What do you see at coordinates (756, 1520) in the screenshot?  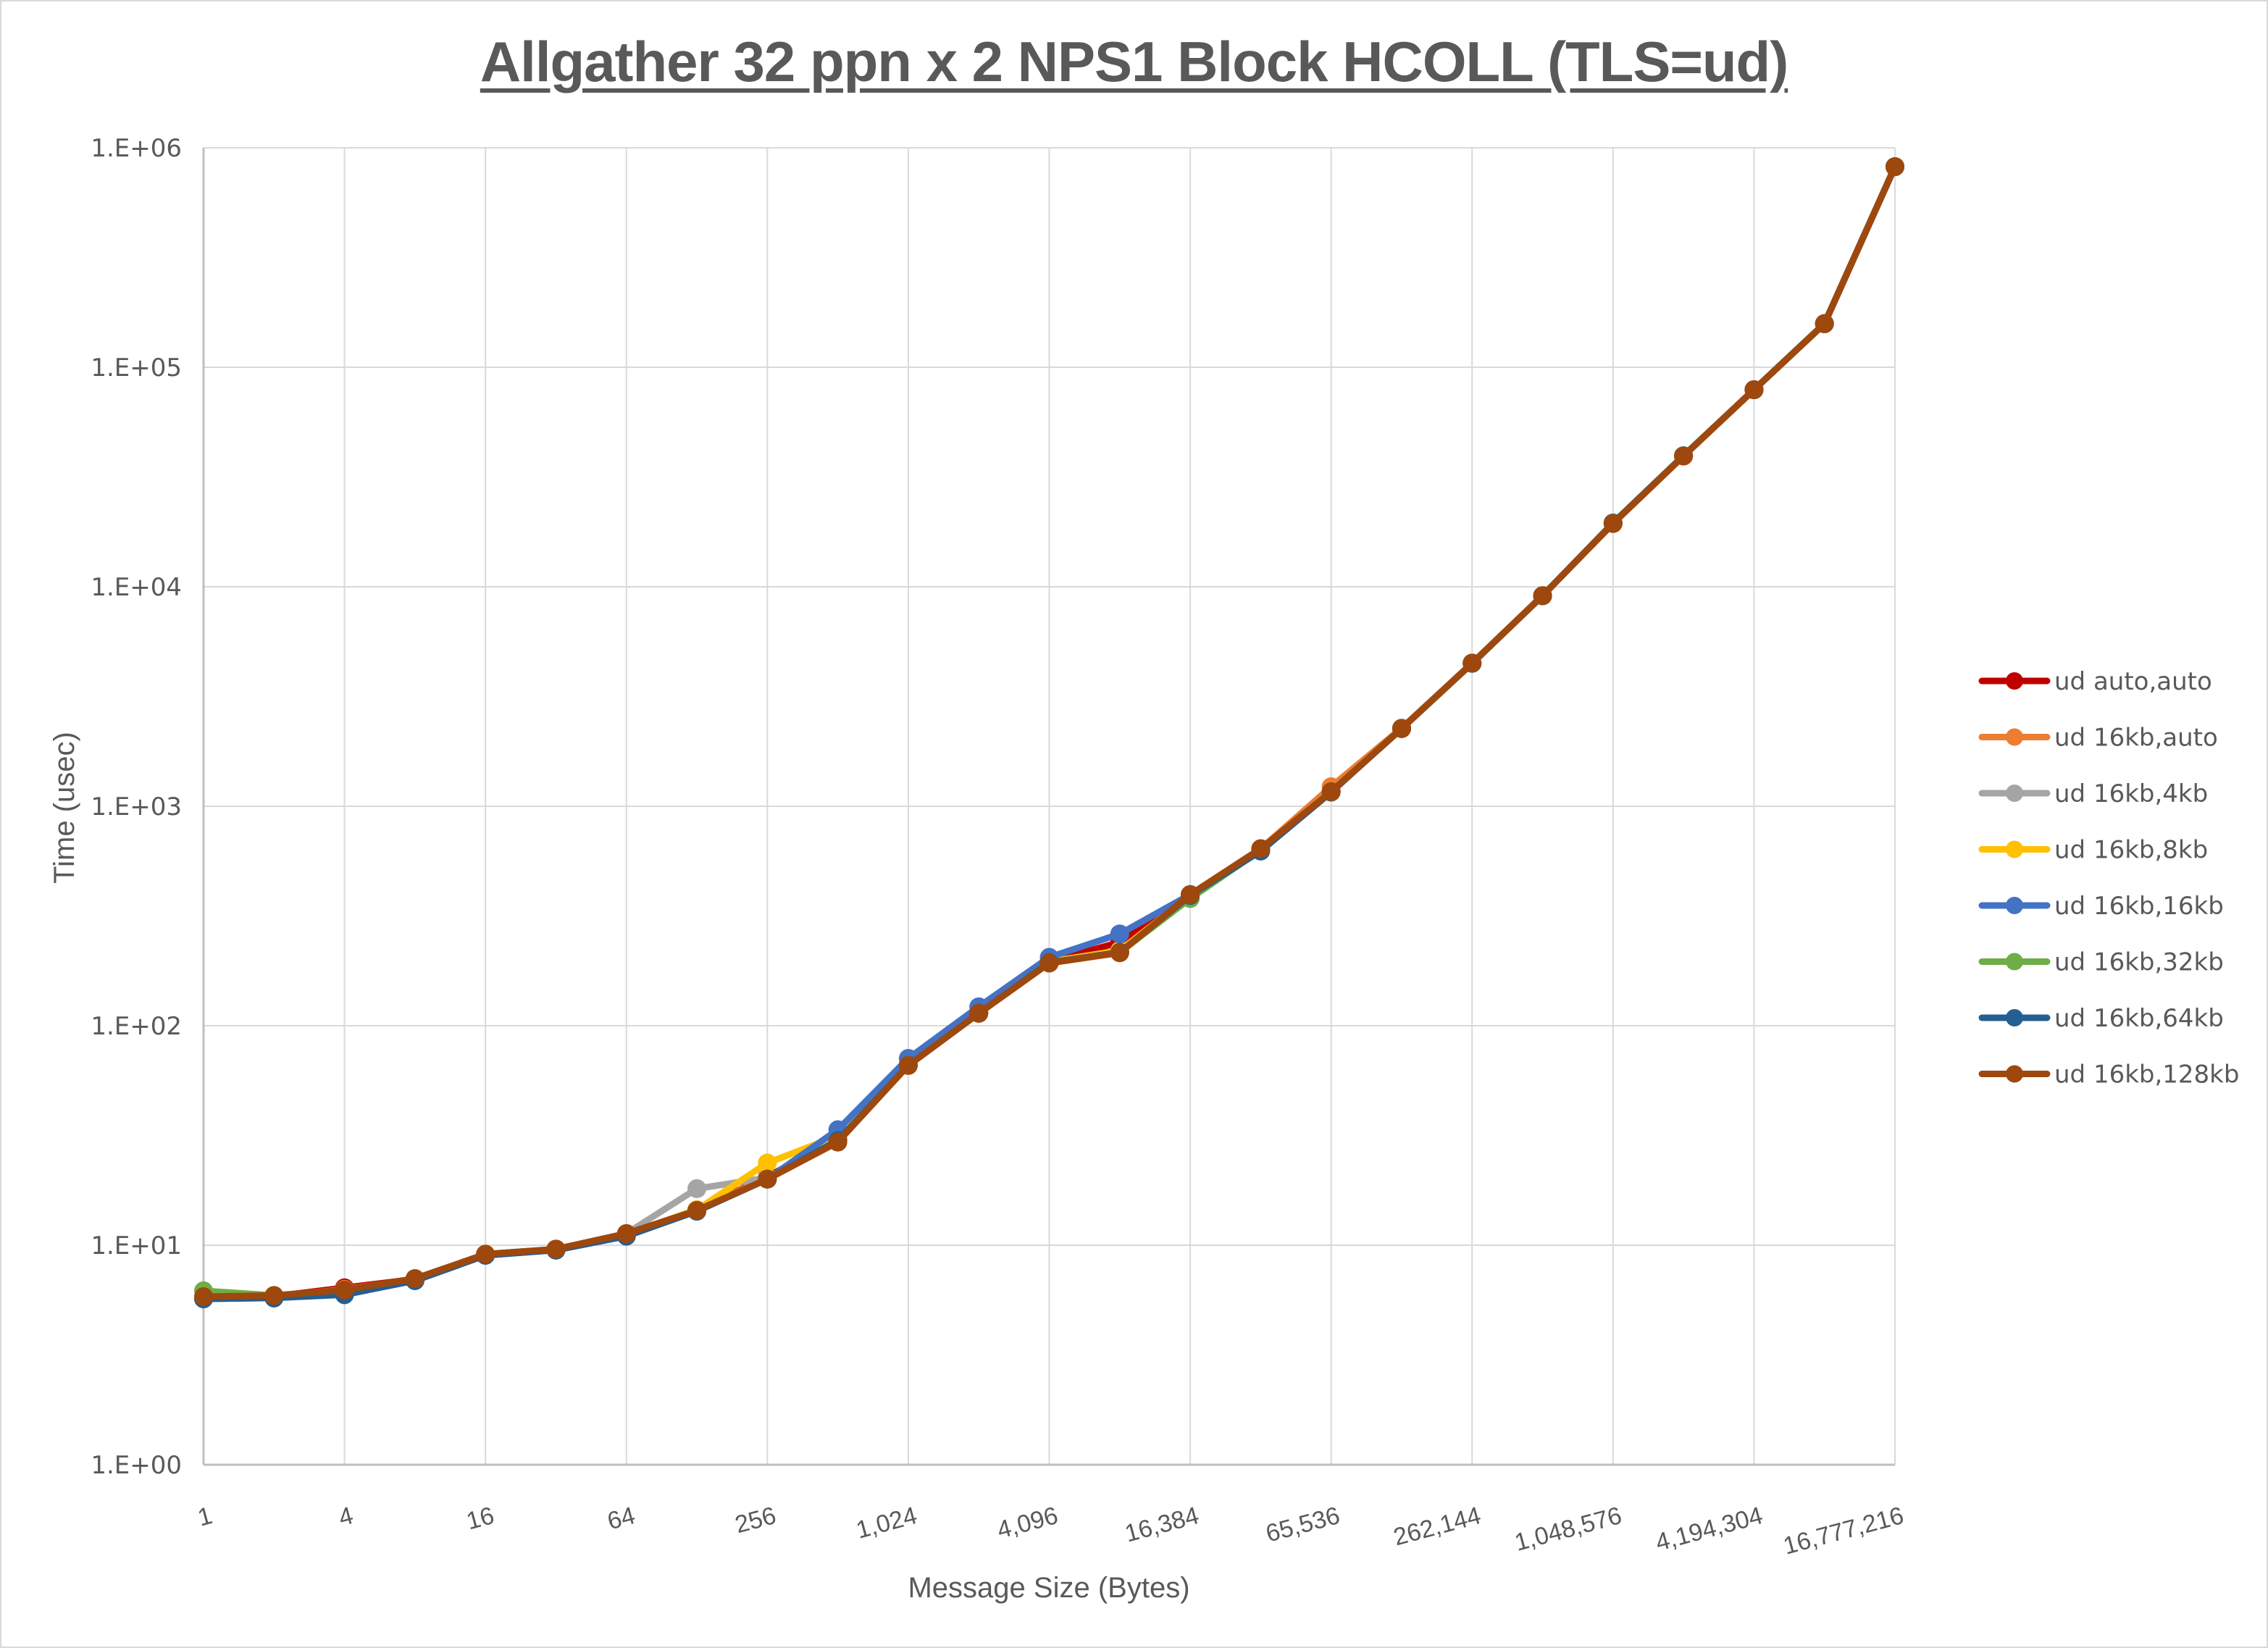 I see `x-tick-label: 256` at bounding box center [756, 1520].